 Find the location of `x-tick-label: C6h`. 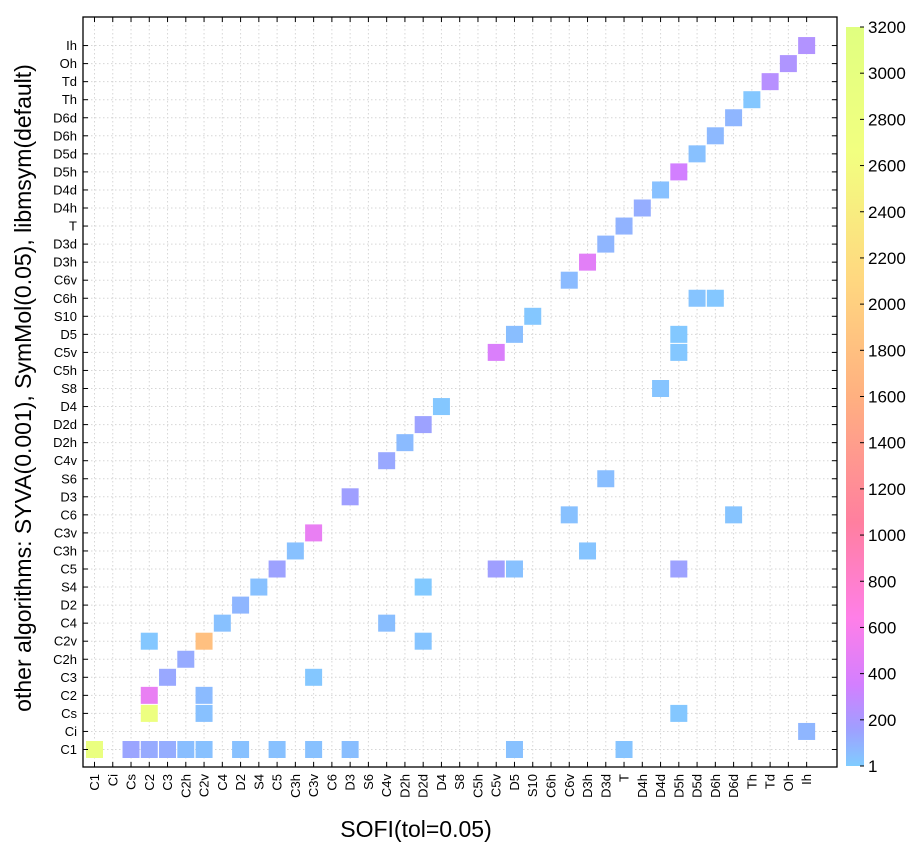

x-tick-label: C6h is located at coordinates (551, 786).